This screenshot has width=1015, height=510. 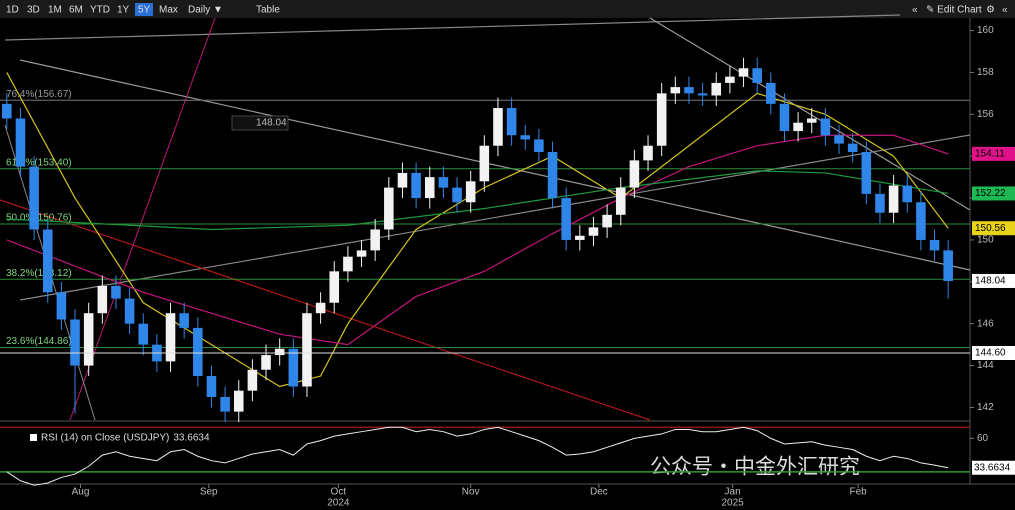 I want to click on price-marker-label: 150.56, so click(x=990, y=228).